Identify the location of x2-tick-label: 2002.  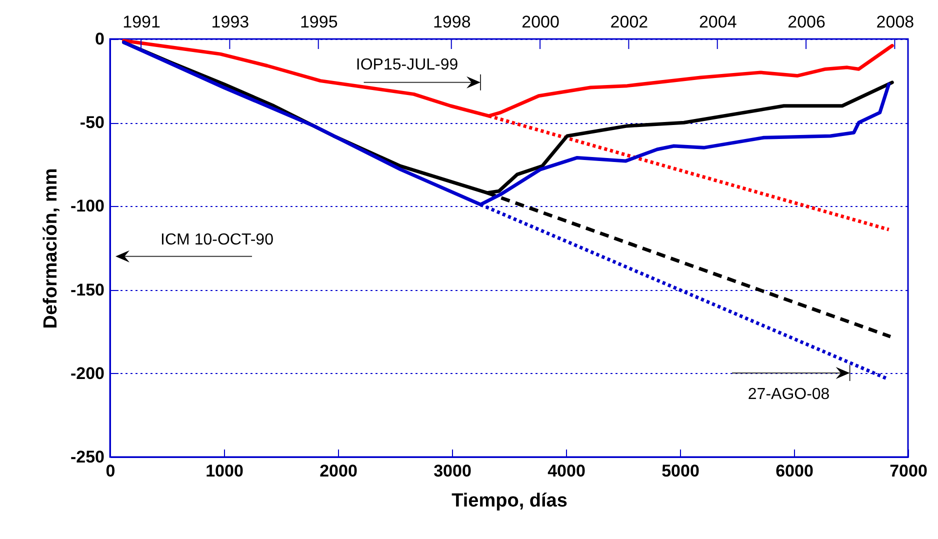
(629, 22).